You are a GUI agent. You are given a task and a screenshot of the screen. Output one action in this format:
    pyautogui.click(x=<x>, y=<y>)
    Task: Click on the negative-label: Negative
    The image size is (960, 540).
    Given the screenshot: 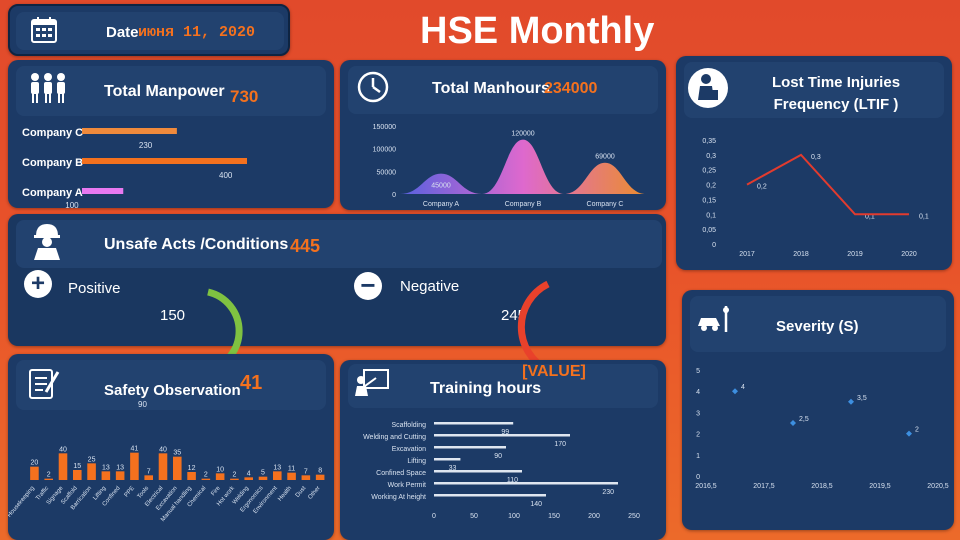 What is the action you would take?
    pyautogui.click(x=430, y=286)
    